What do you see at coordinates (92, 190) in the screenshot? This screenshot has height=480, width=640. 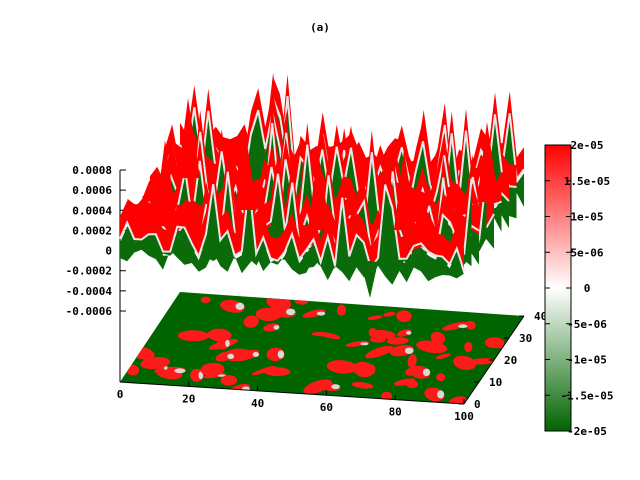 I see `z-tick-label: 0.0006` at bounding box center [92, 190].